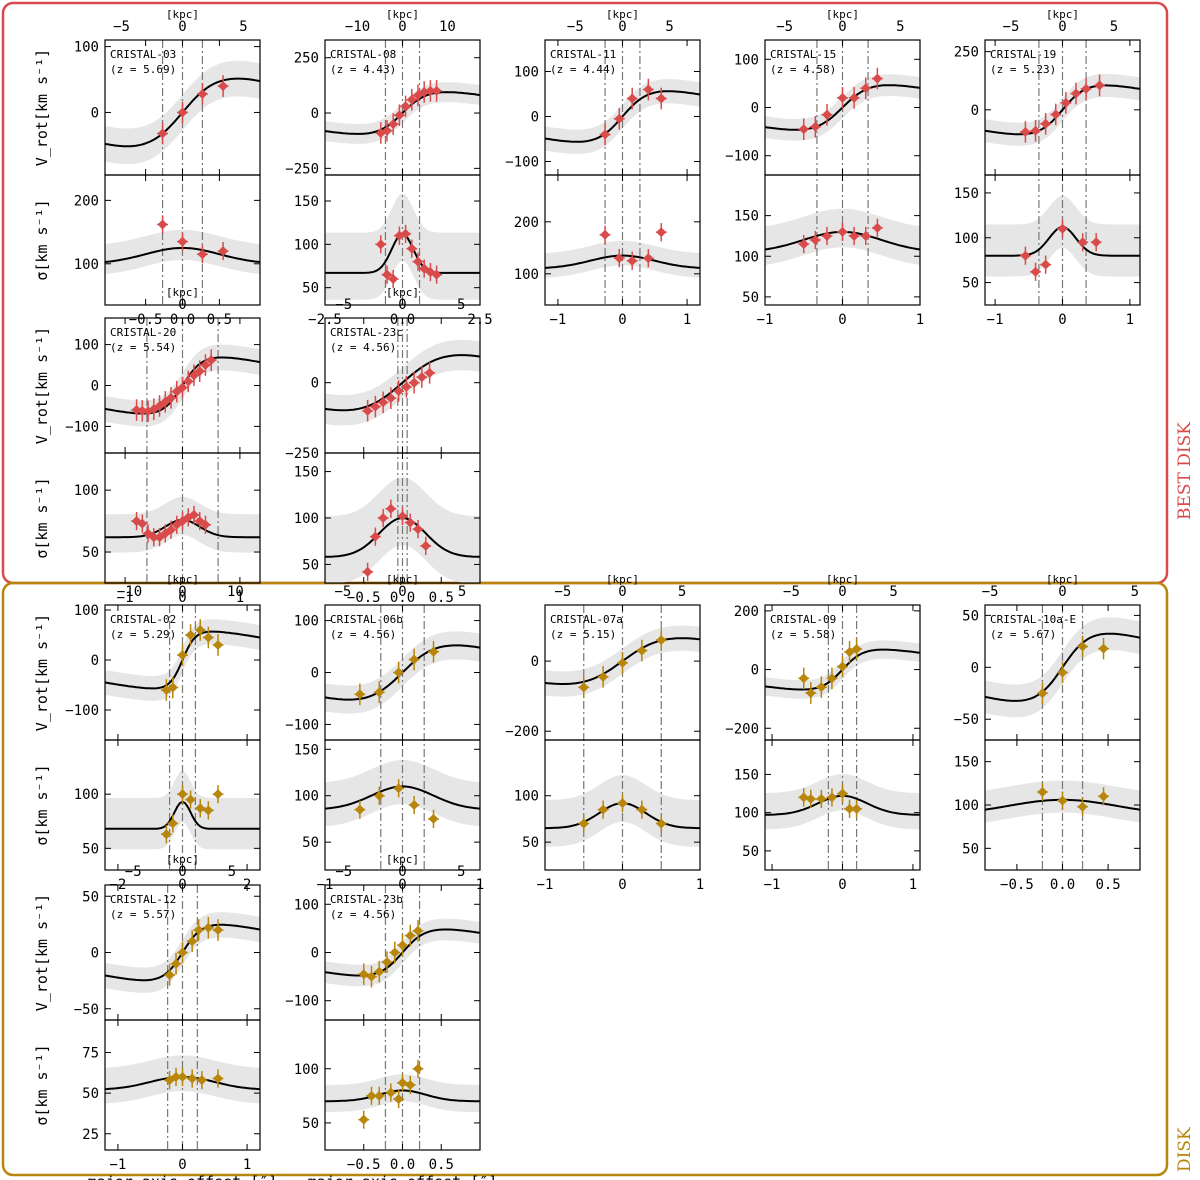 This screenshot has height=1180, width=1200. Describe the element at coordinates (366, 899) in the screenshot. I see `galaxy-name: CRISTAL-23b` at that location.